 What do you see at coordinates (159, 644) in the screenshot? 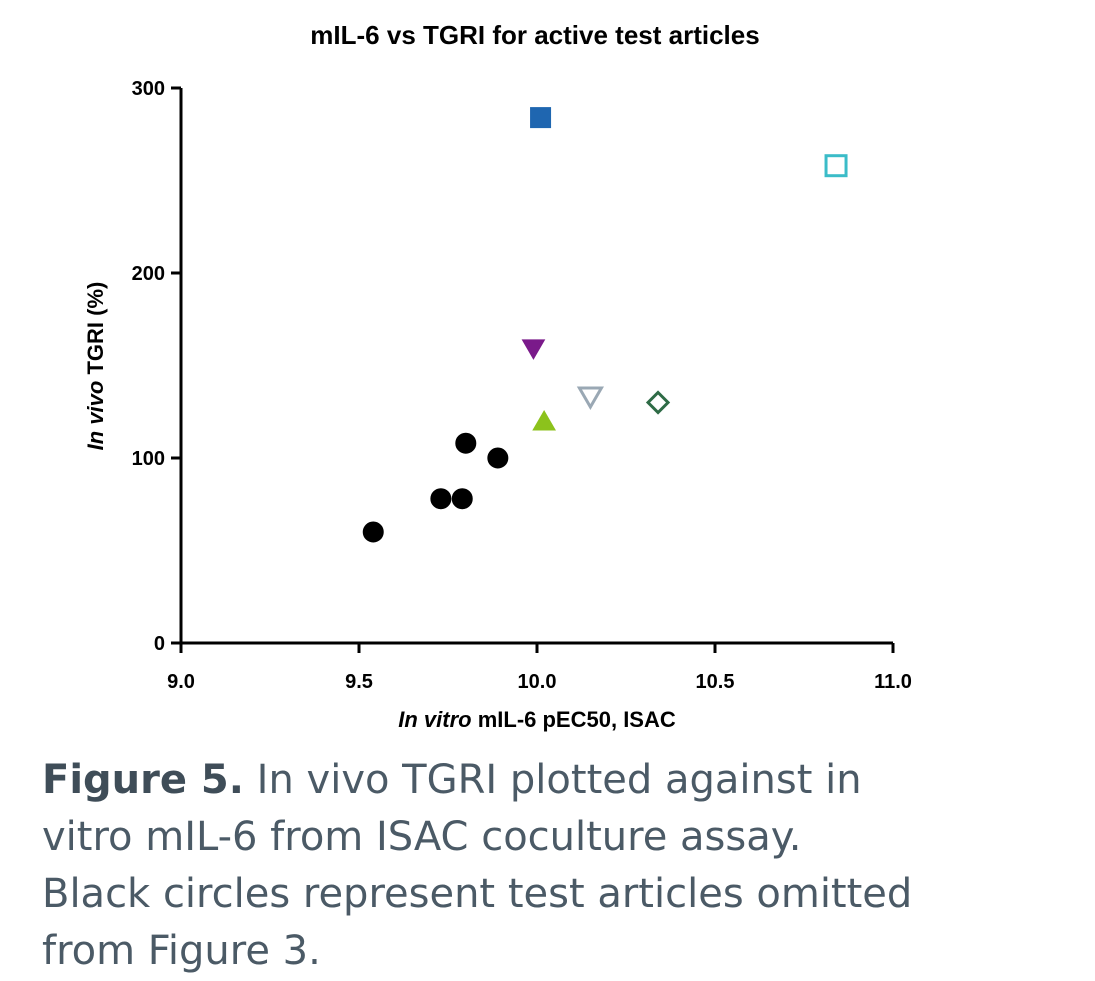
I see `y-tick-label: 0` at bounding box center [159, 644].